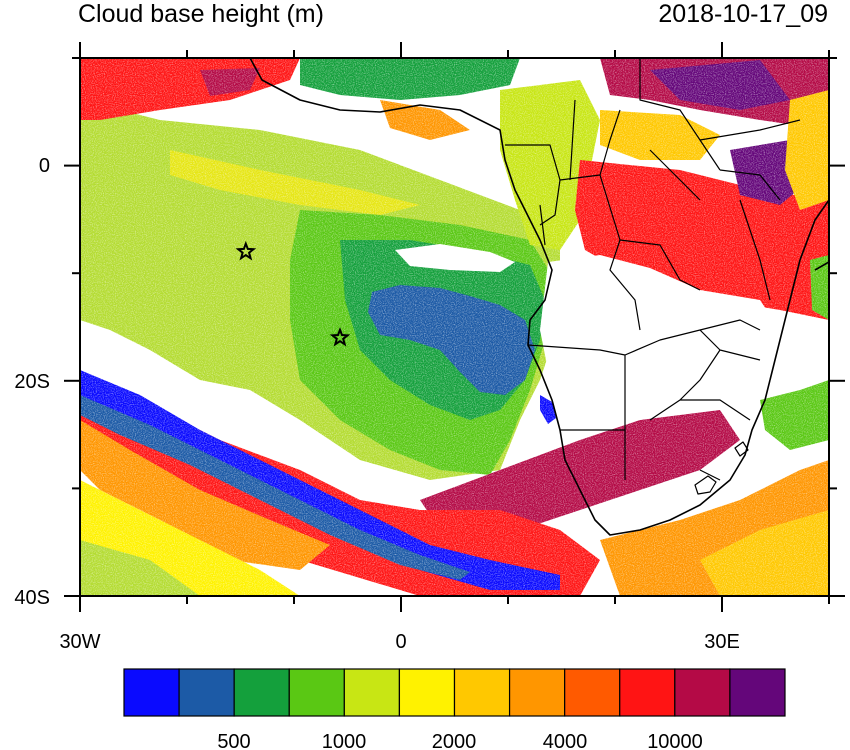 This screenshot has height=750, width=850. What do you see at coordinates (741, 449) in the screenshot?
I see `eswatini-border` at bounding box center [741, 449].